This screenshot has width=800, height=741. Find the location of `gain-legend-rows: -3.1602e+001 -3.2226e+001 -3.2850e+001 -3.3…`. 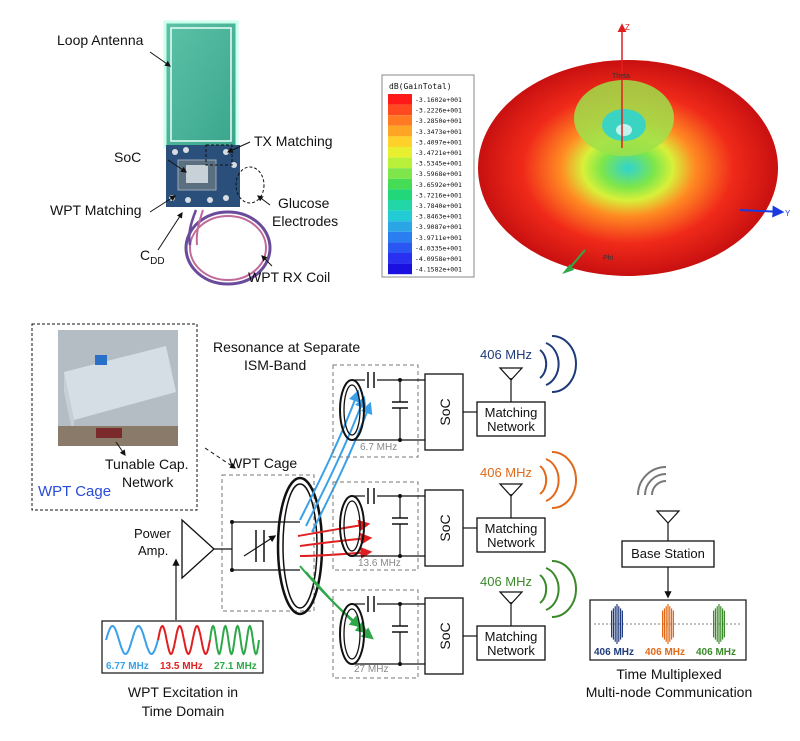

gain-legend-rows: -3.1602e+001 -3.2226e+001 -3.2850e+001 -3.3… is located at coordinates (425, 184).